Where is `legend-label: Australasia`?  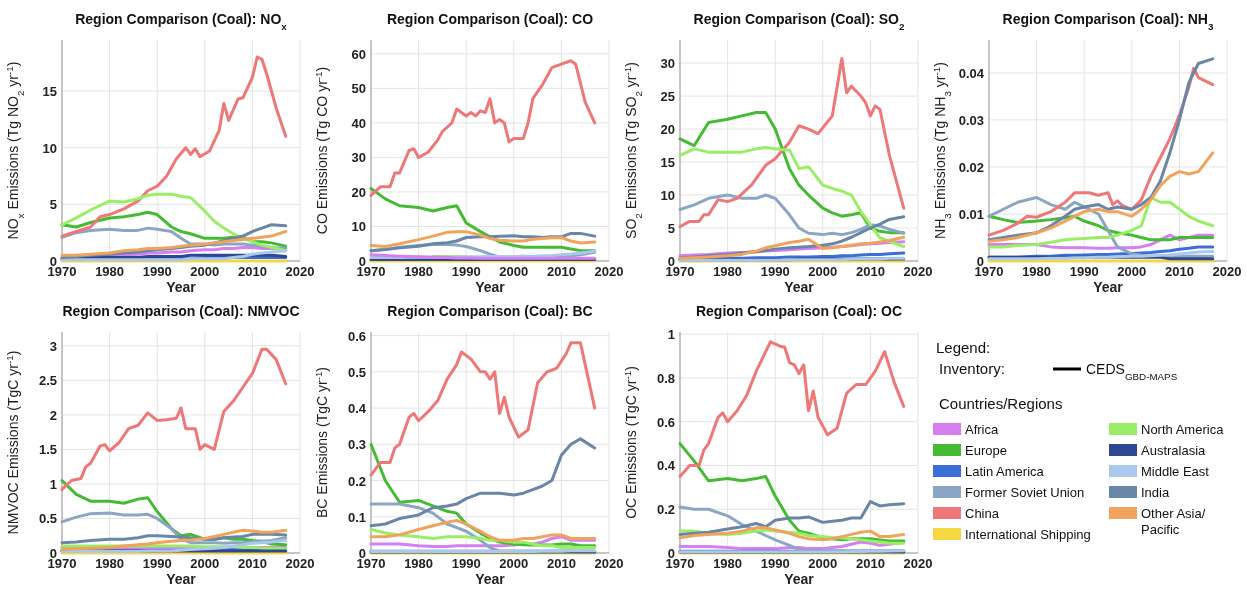 legend-label: Australasia is located at coordinates (1174, 450).